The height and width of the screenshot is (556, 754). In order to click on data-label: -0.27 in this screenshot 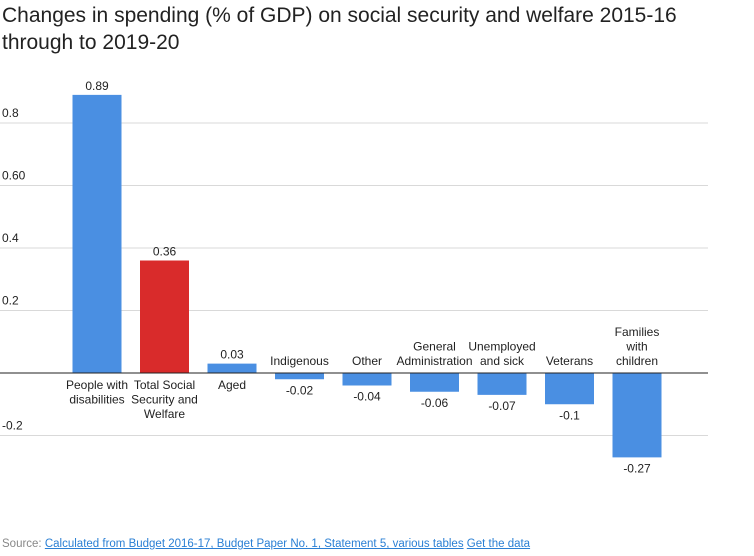, I will do `click(637, 468)`.